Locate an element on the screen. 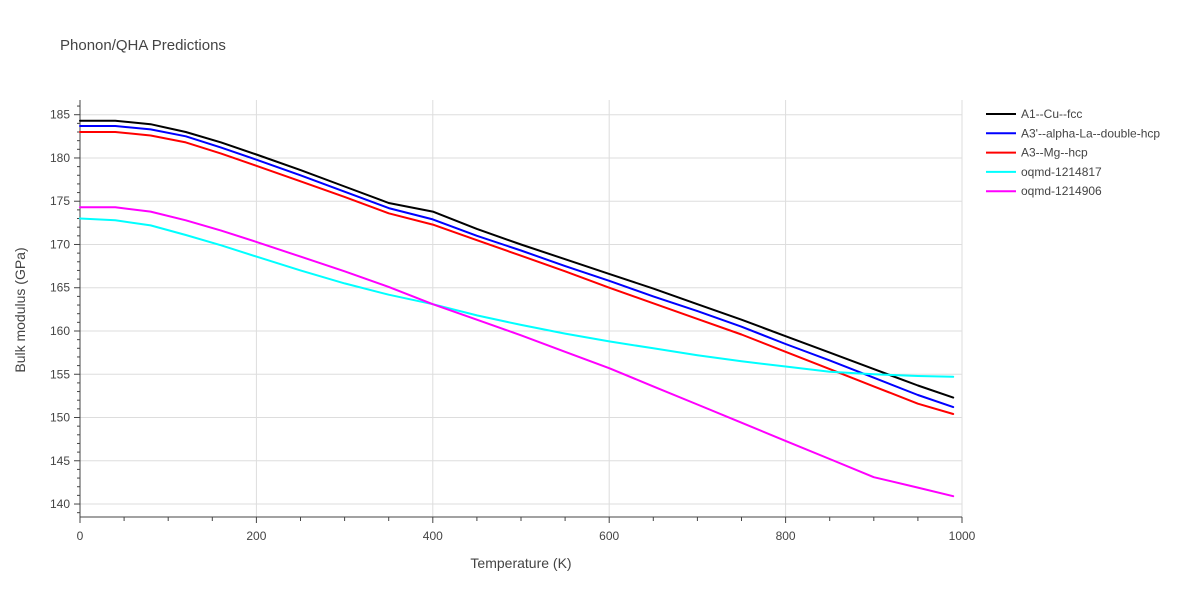 The image size is (1200, 605). x-tick-label: 600 is located at coordinates (609, 536).